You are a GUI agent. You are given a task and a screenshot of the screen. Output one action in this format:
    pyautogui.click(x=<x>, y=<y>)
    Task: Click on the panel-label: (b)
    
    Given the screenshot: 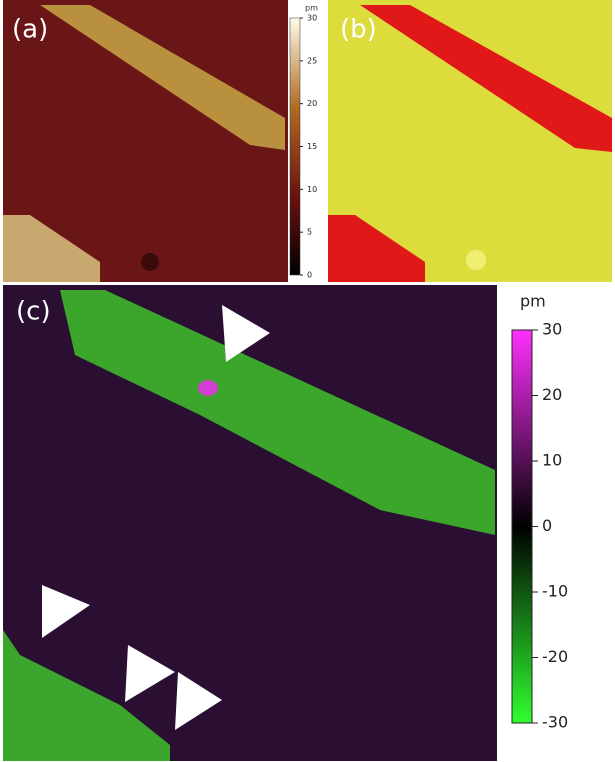 What is the action you would take?
    pyautogui.click(x=358, y=30)
    